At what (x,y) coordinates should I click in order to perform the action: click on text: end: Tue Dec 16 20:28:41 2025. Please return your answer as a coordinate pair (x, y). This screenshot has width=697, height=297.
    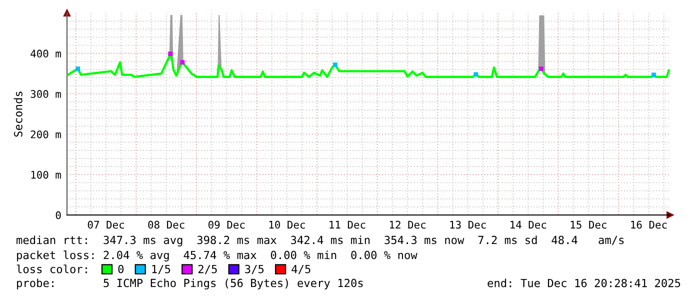
    Looking at the image, I should click on (584, 283).